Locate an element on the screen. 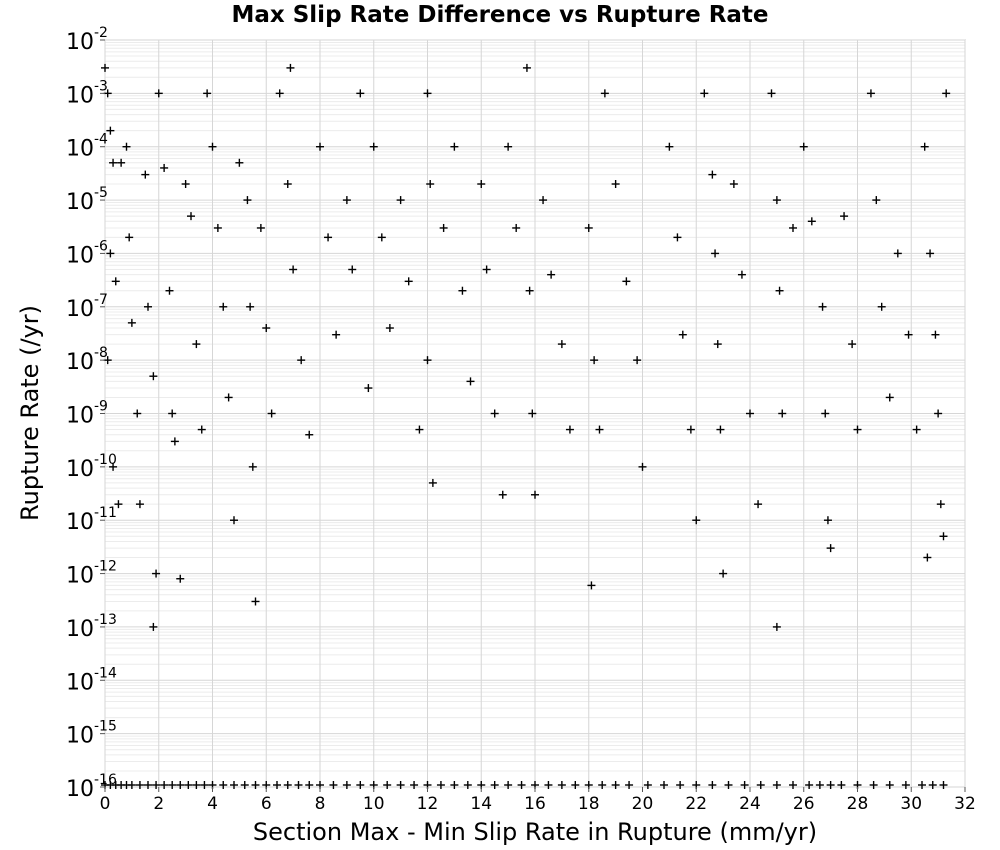 The height and width of the screenshot is (850, 1000). y-tick-label: 10⁻¹⁵ is located at coordinates (91, 734).